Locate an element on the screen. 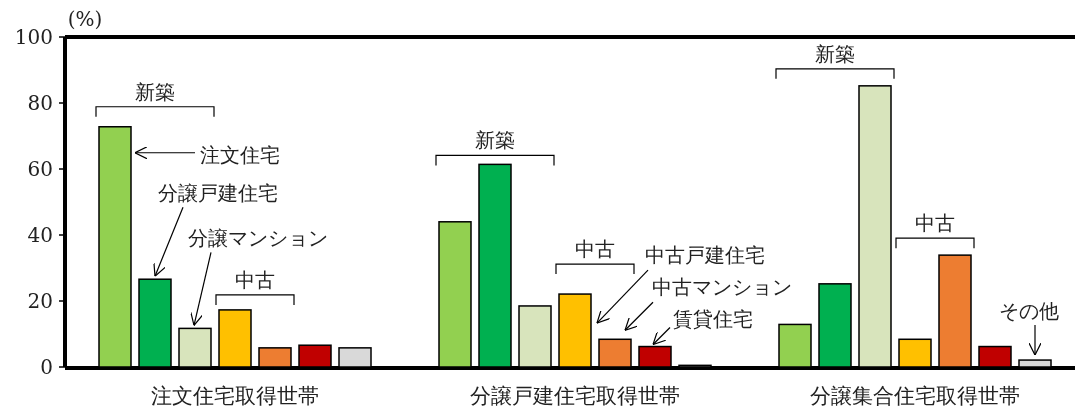 The height and width of the screenshot is (408, 1075). x-tick-label: 分譲戸建住宅取得世帯 is located at coordinates (575, 396).